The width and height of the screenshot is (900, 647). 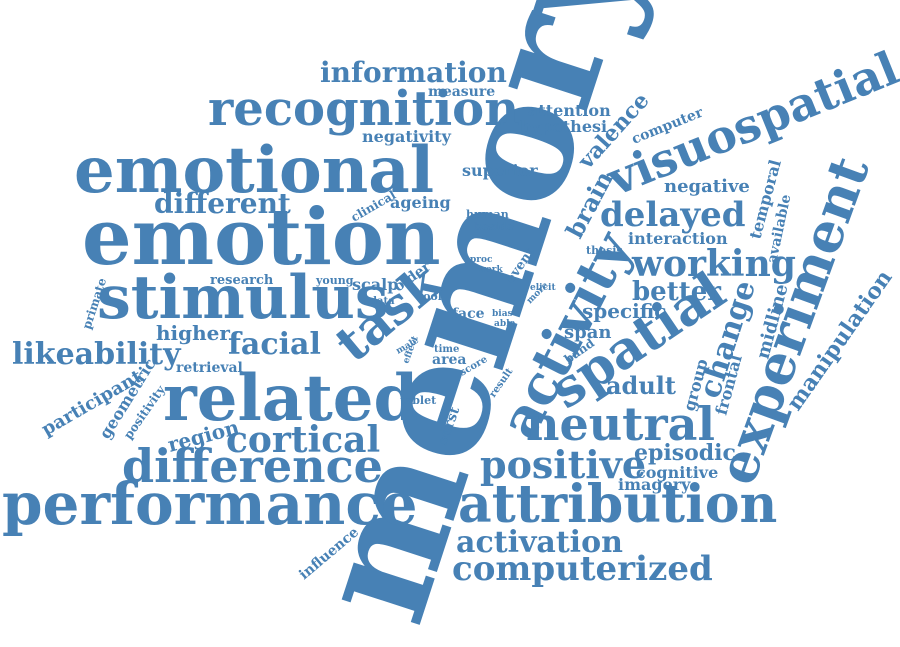 What do you see at coordinates (209, 368) in the screenshot?
I see `word-retrieval: retrieval` at bounding box center [209, 368].